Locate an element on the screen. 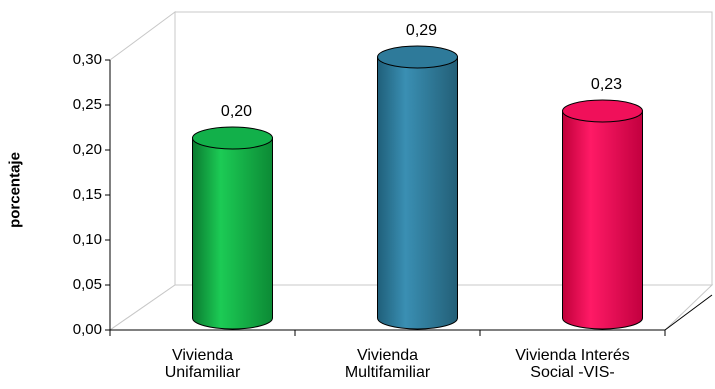  data-label: 0,29 is located at coordinates (421, 30).